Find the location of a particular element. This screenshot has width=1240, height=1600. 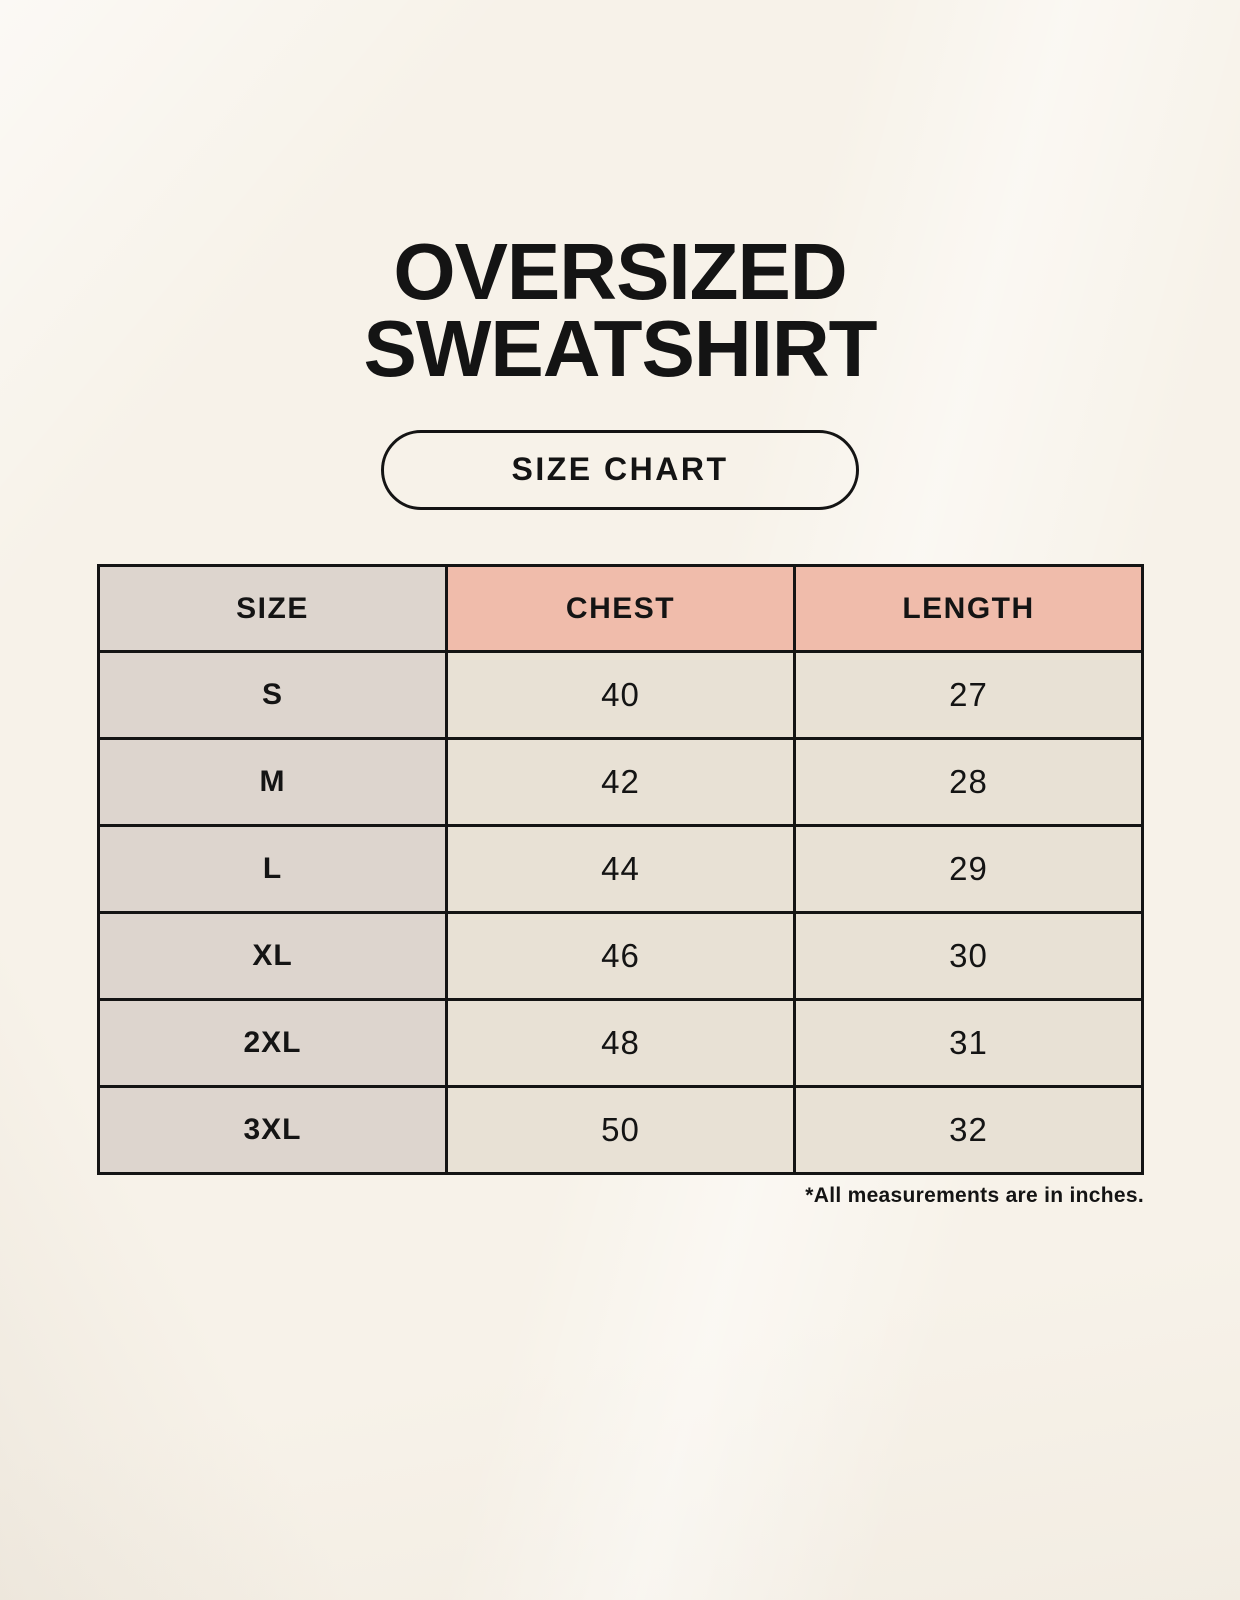

chest-cell: 50 is located at coordinates (620, 1130).